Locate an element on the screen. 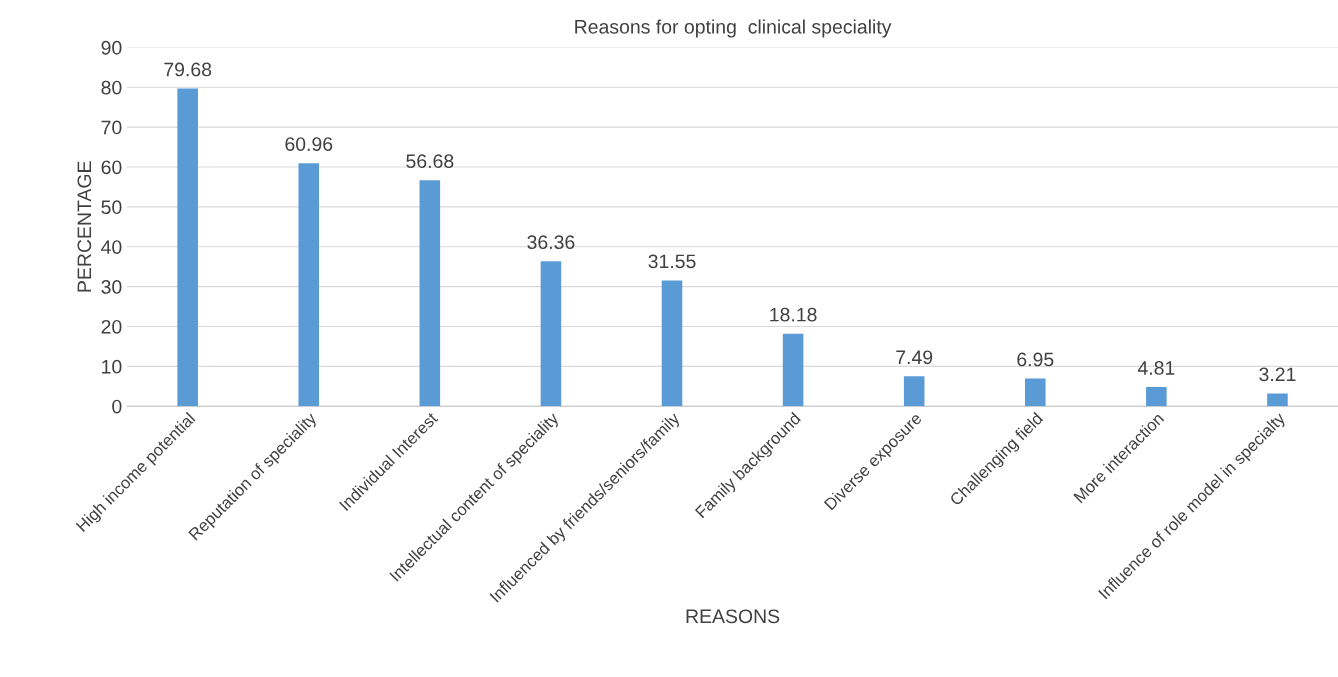 This screenshot has height=677, width=1338. y-tick-label: 40 is located at coordinates (111, 247).